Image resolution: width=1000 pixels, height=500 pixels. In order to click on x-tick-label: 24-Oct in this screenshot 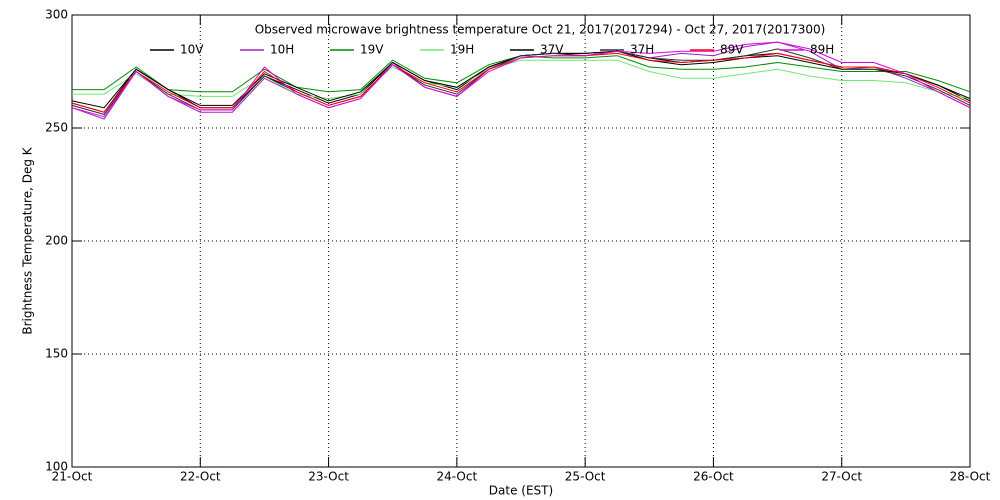, I will do `click(457, 477)`.